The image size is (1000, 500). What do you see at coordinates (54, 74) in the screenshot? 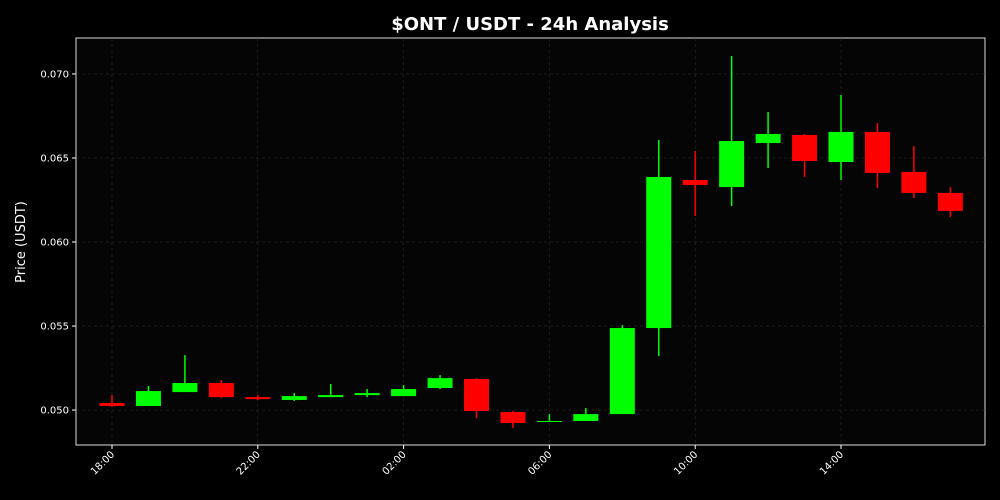
I see `y-tick-label: 0.070` at bounding box center [54, 74].